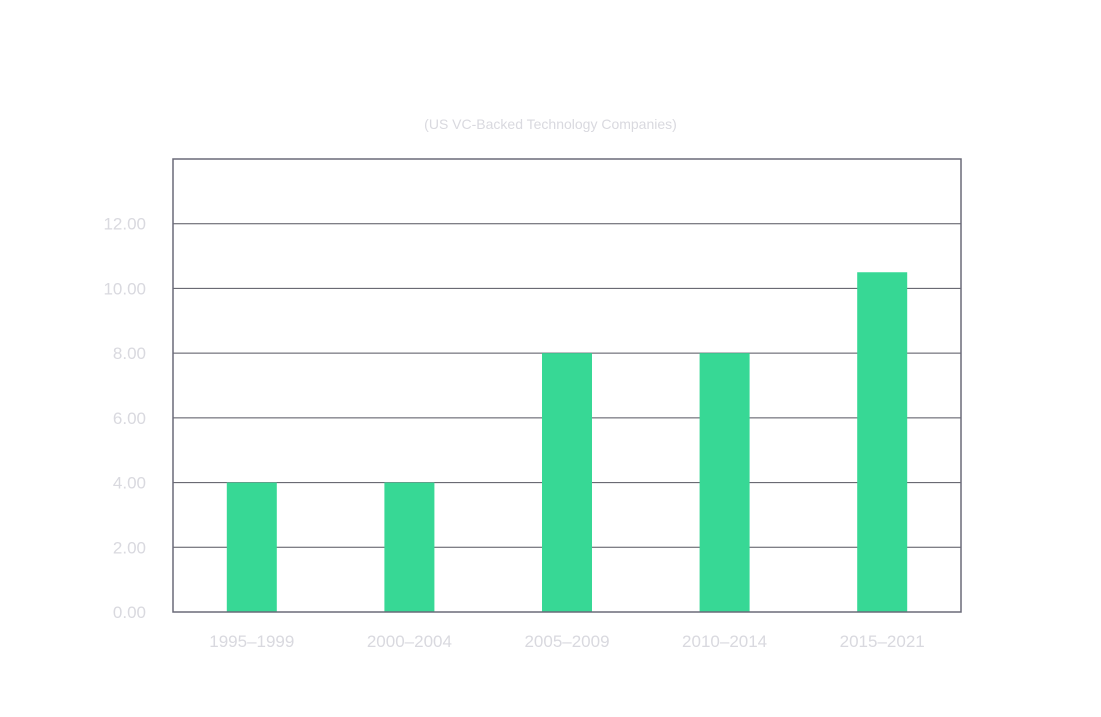  What do you see at coordinates (882, 641) in the screenshot?
I see `x-tick-label: 2015–2021` at bounding box center [882, 641].